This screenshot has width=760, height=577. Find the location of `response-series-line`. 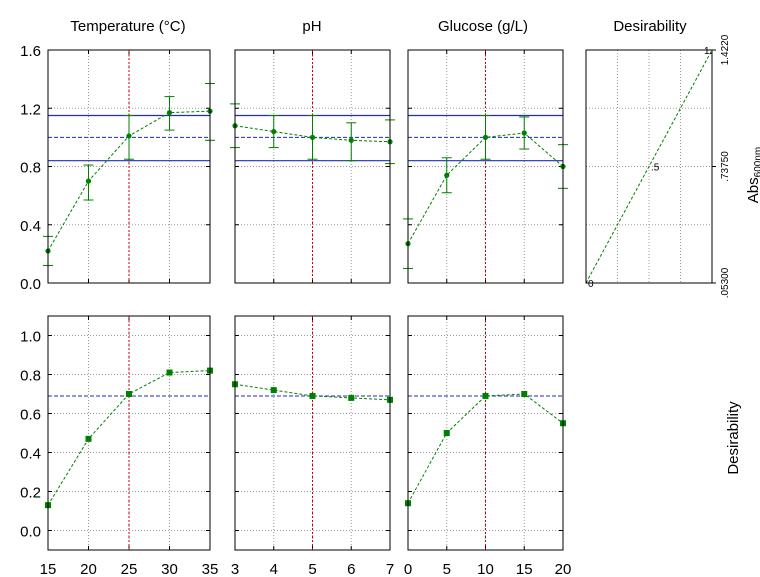

response-series-line is located at coordinates (312, 134).